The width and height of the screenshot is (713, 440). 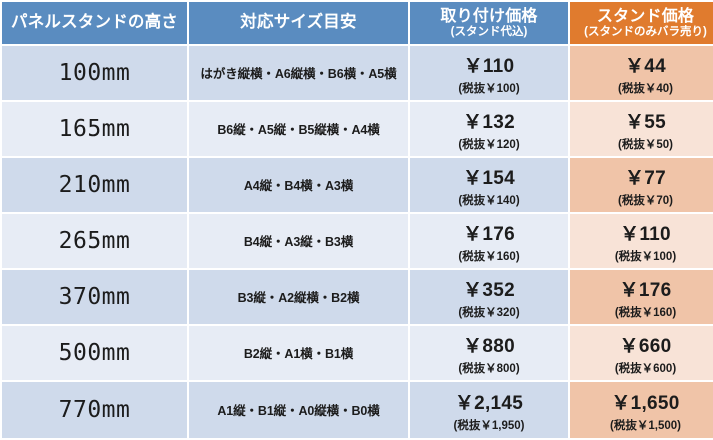 I want to click on size-value: B2縦・A1横・B1横, so click(x=298, y=354).